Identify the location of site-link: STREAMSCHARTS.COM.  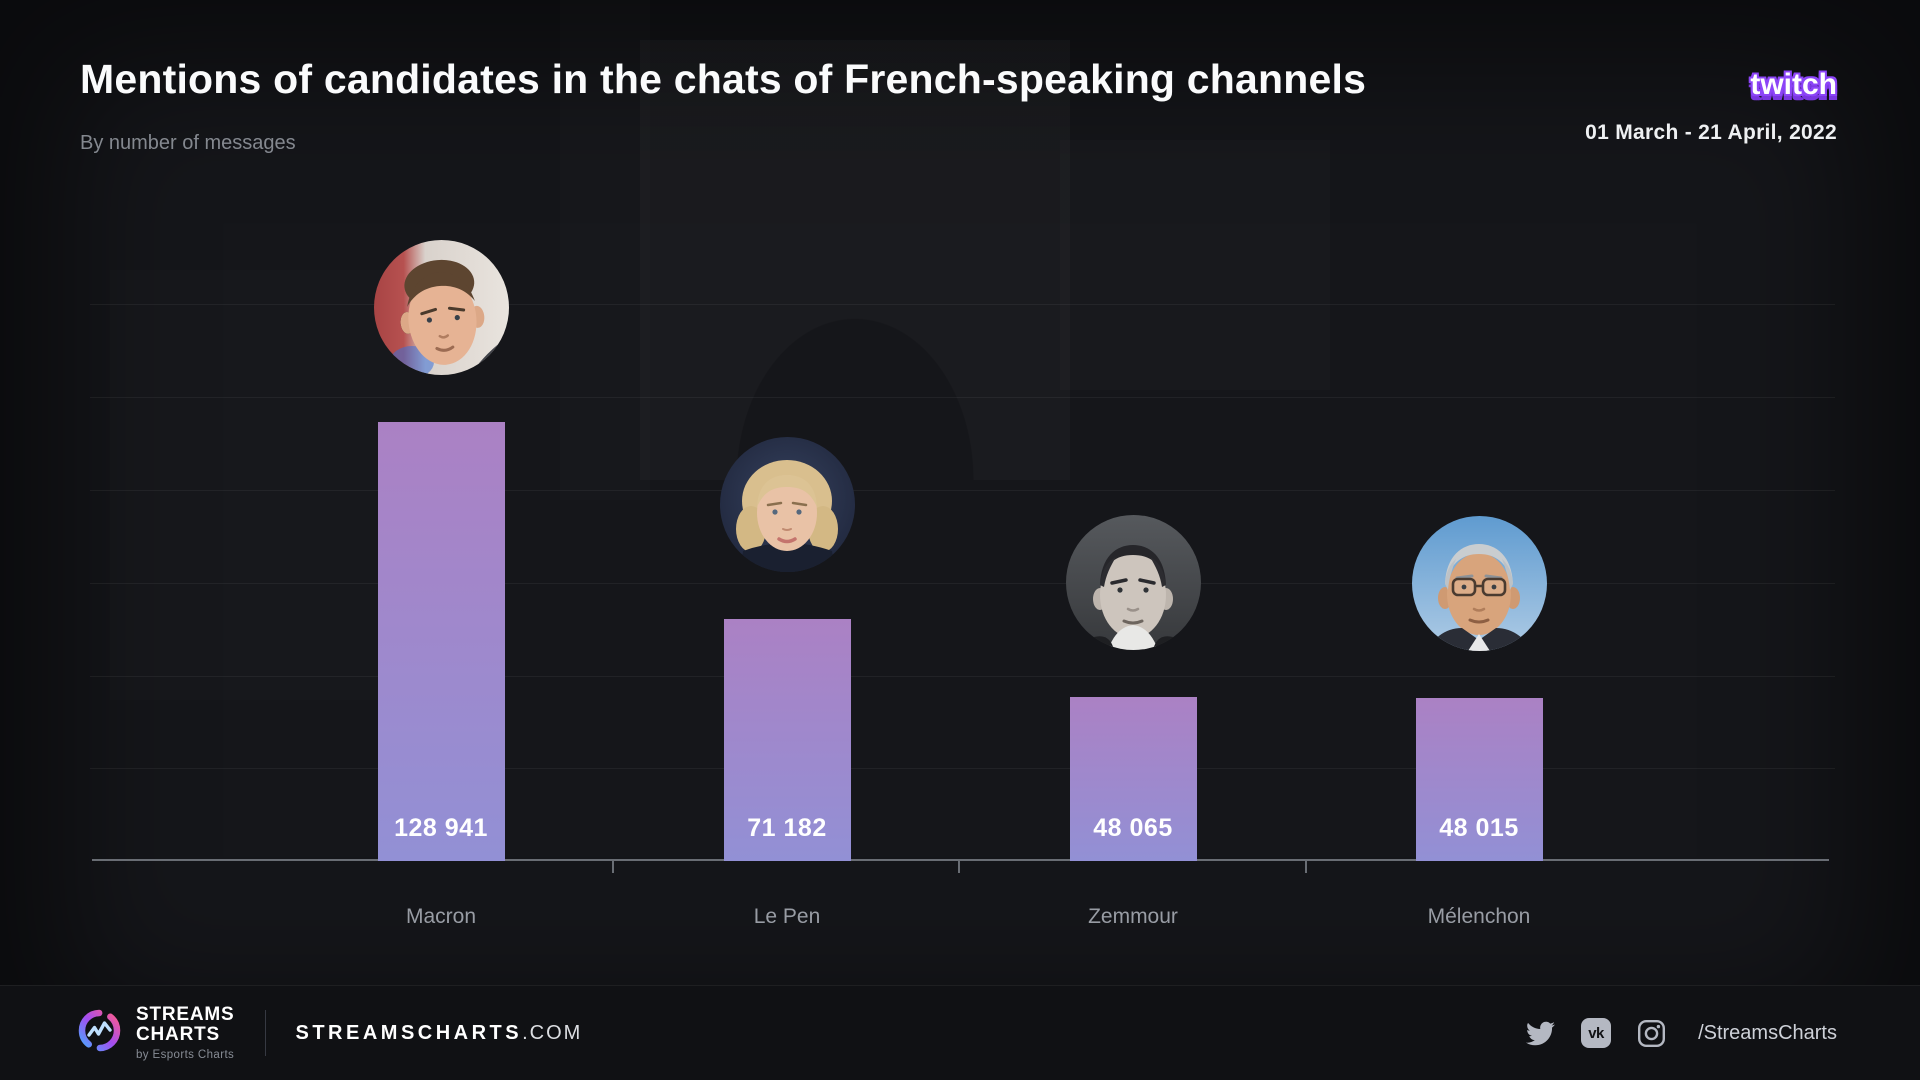
(439, 1033).